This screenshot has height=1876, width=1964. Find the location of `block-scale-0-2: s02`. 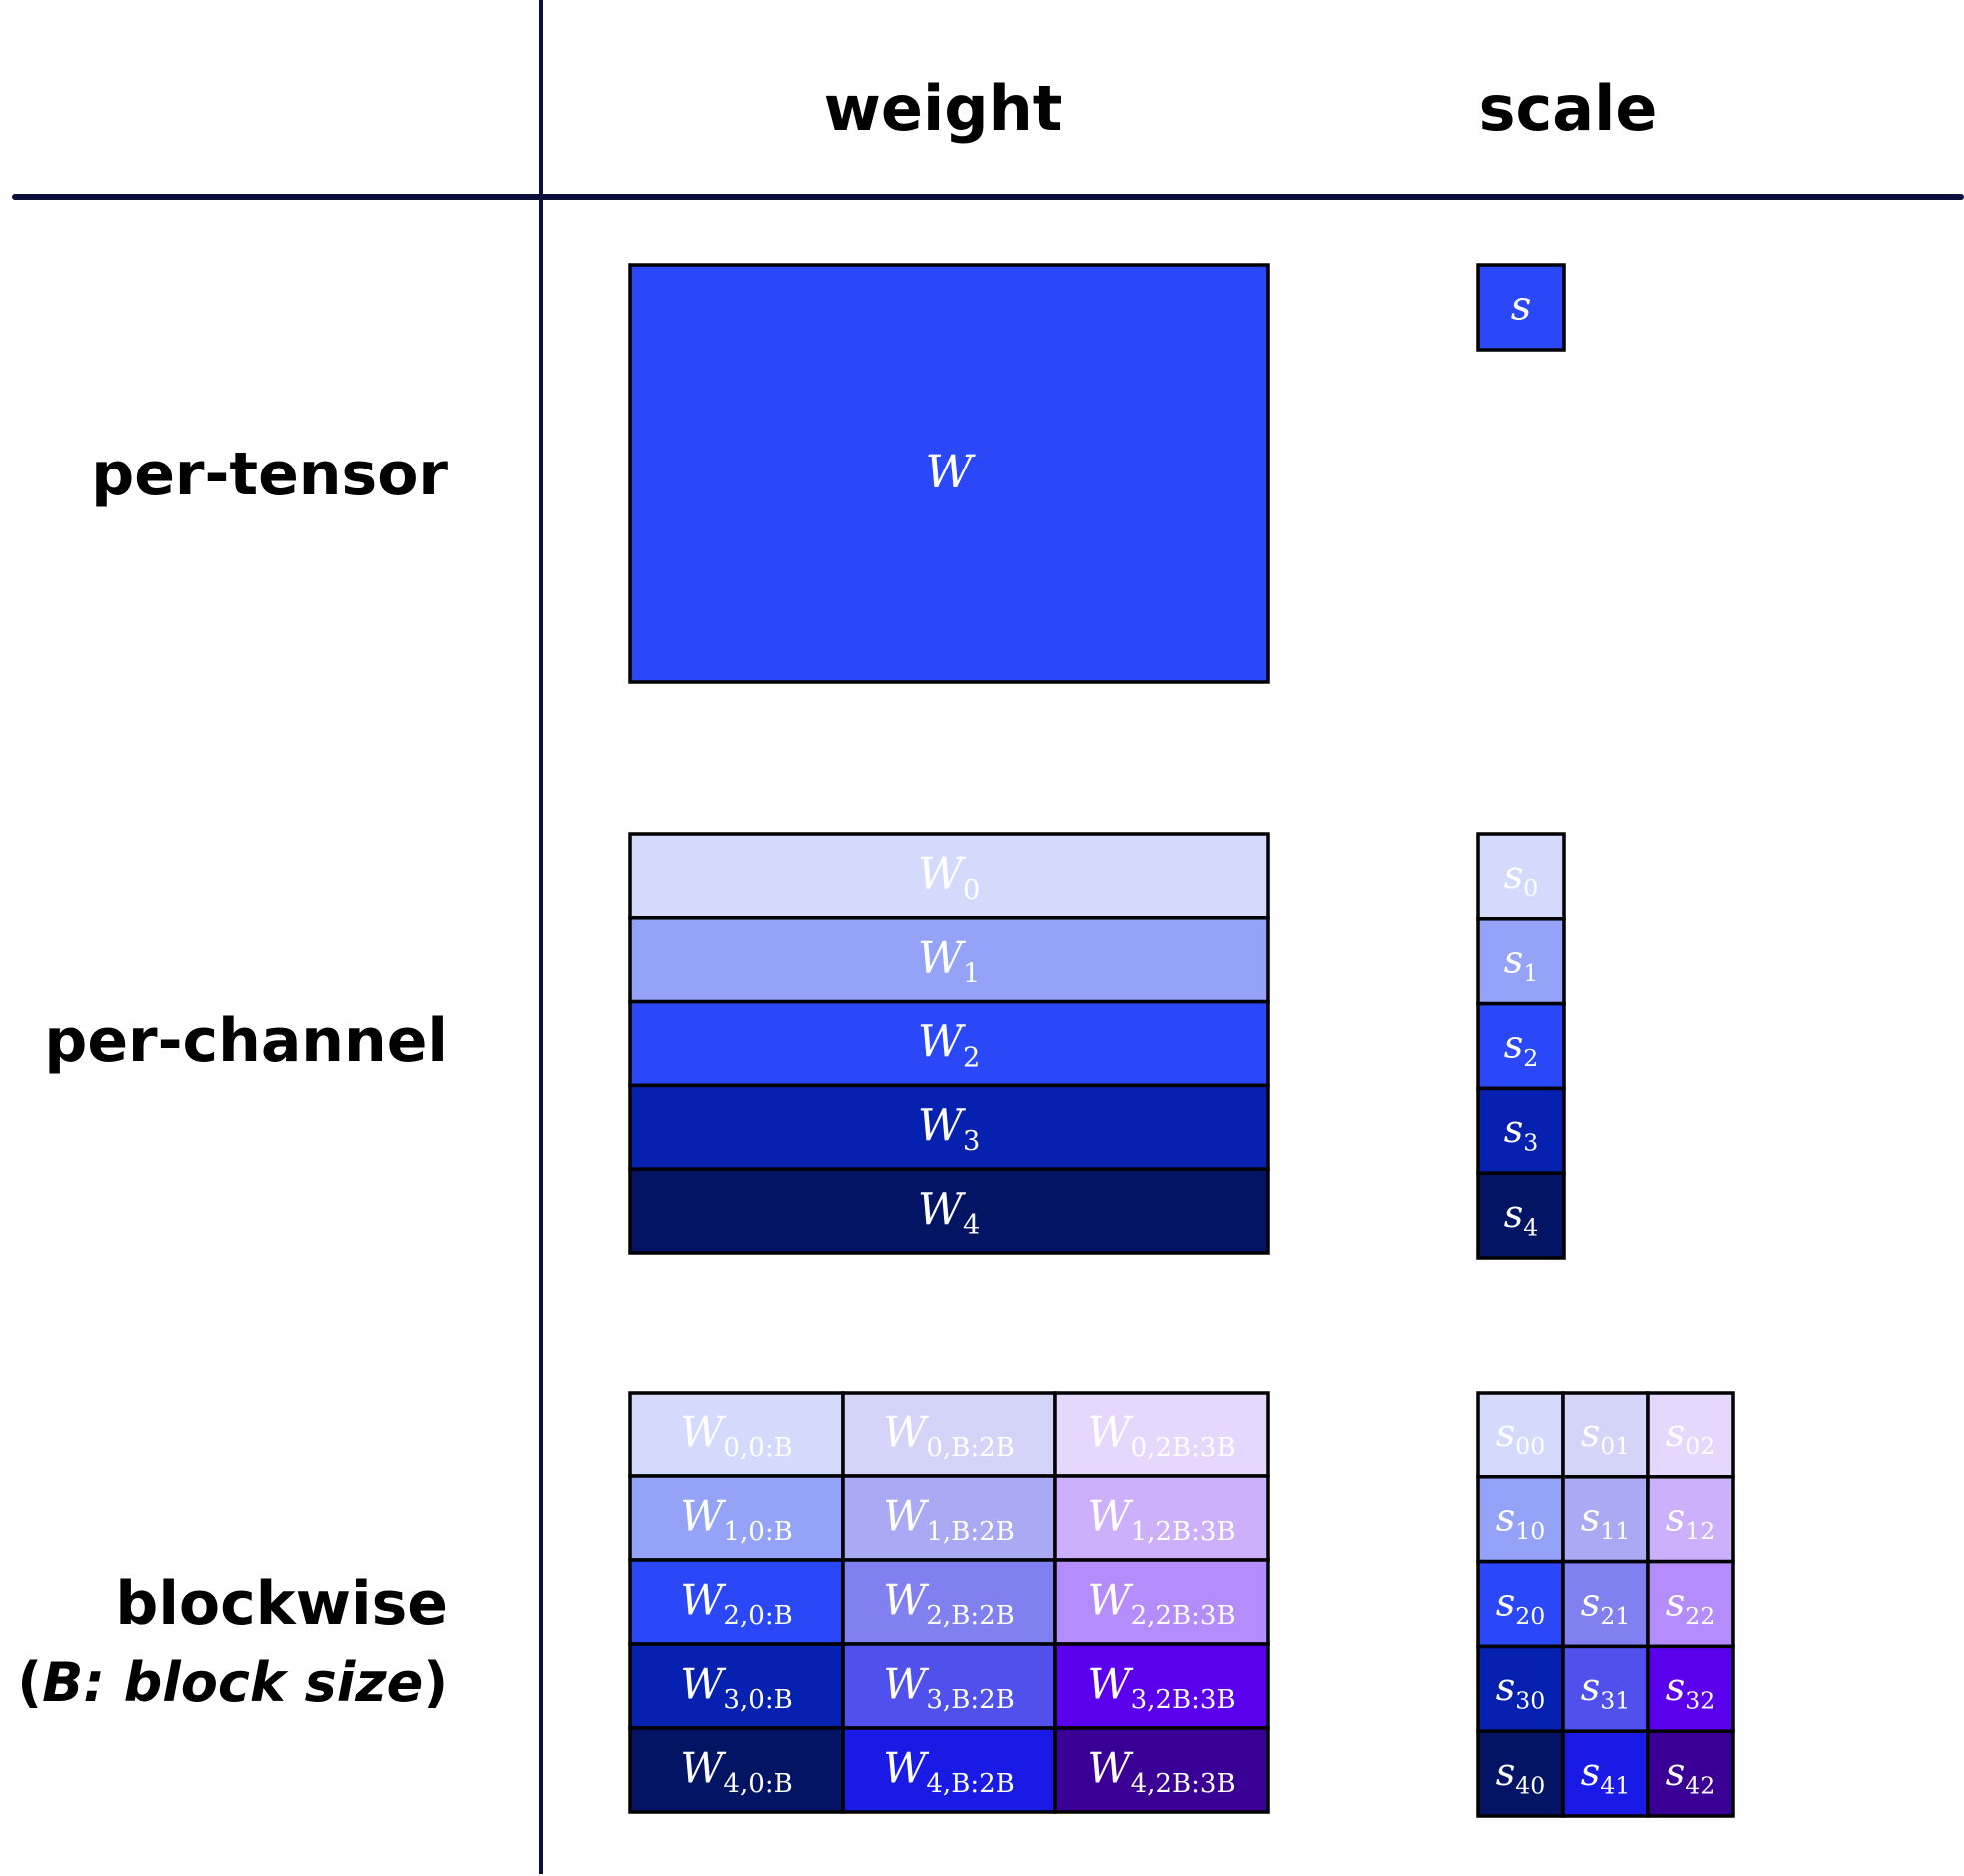

block-scale-0-2: s02 is located at coordinates (1690, 1435).